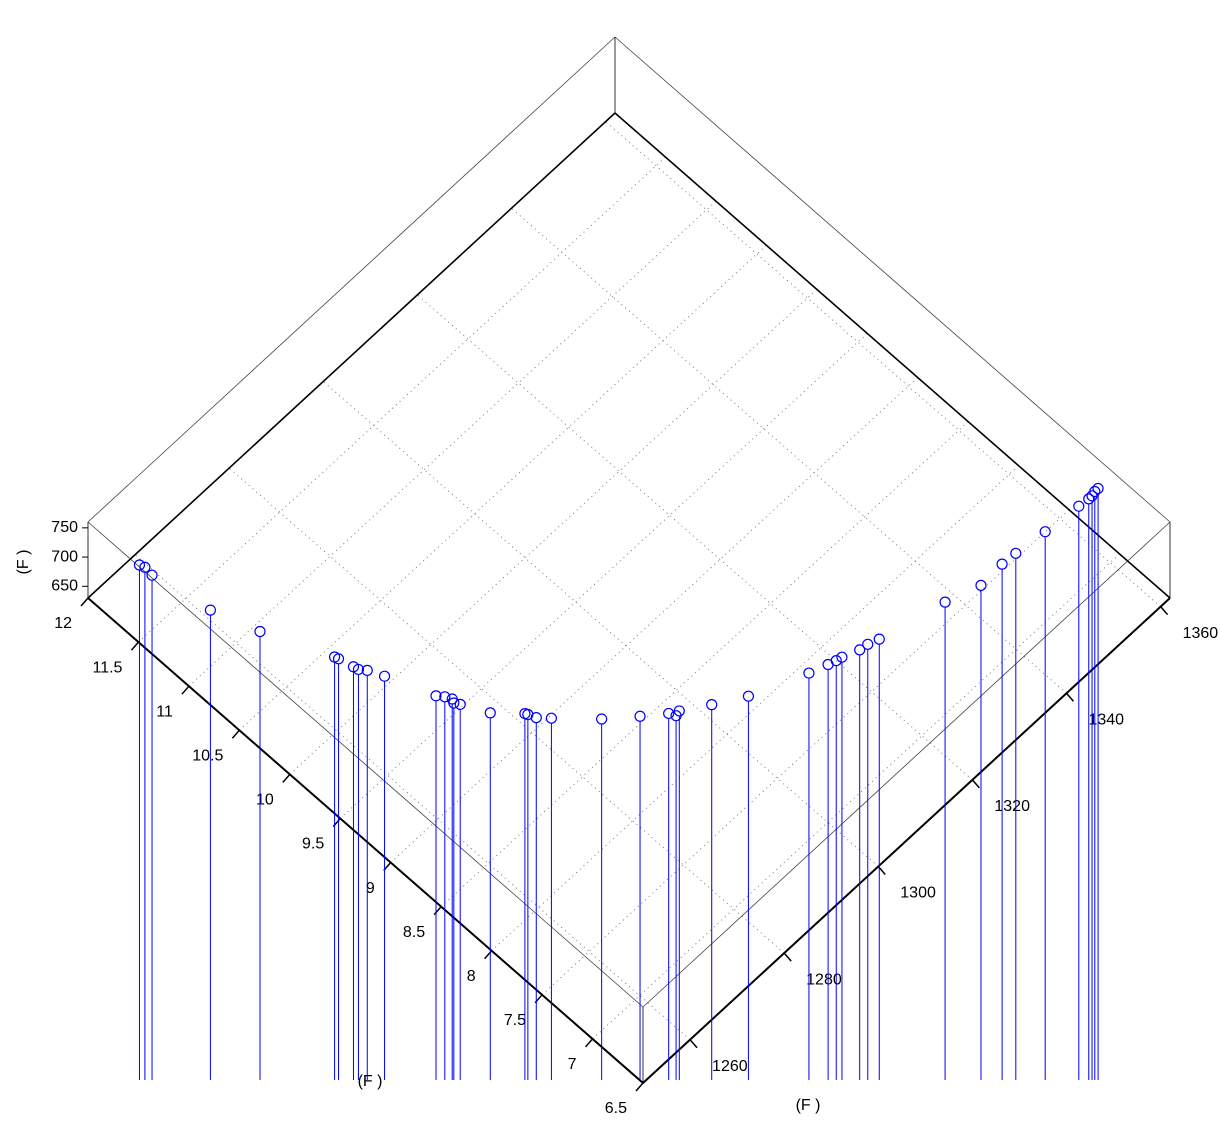  Describe the element at coordinates (64, 586) in the screenshot. I see `z-tick-label: 650` at that location.